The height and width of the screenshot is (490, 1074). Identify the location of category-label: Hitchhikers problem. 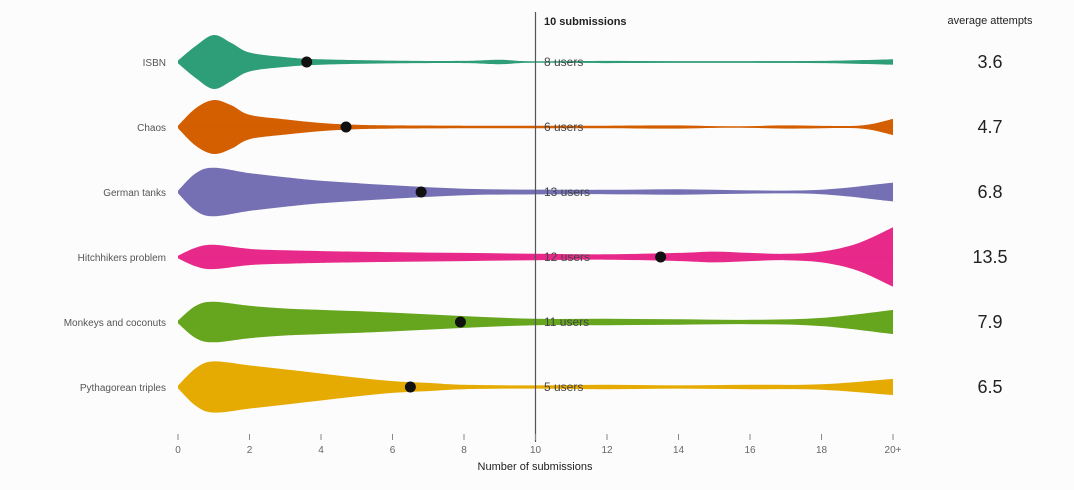
(122, 258).